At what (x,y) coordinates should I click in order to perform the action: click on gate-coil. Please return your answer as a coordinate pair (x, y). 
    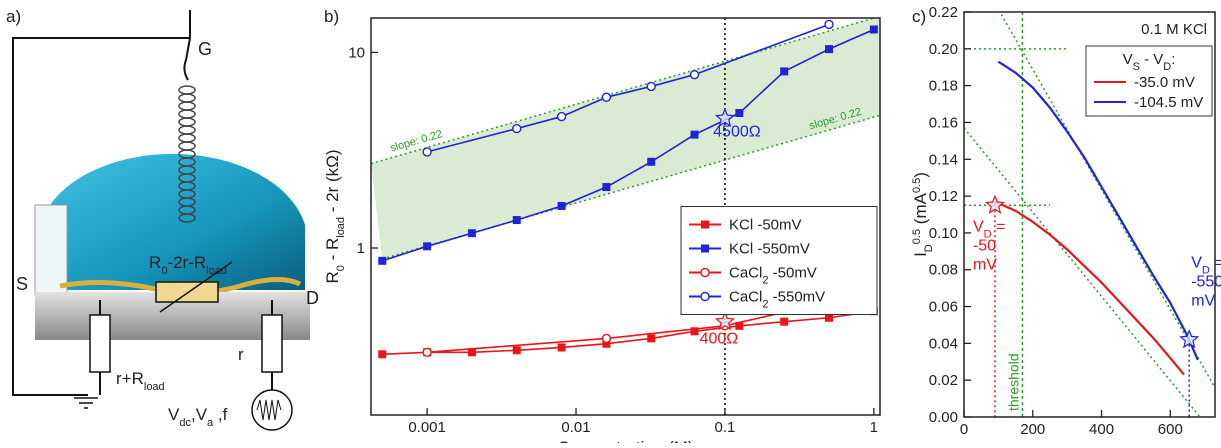
    Looking at the image, I should click on (187, 154).